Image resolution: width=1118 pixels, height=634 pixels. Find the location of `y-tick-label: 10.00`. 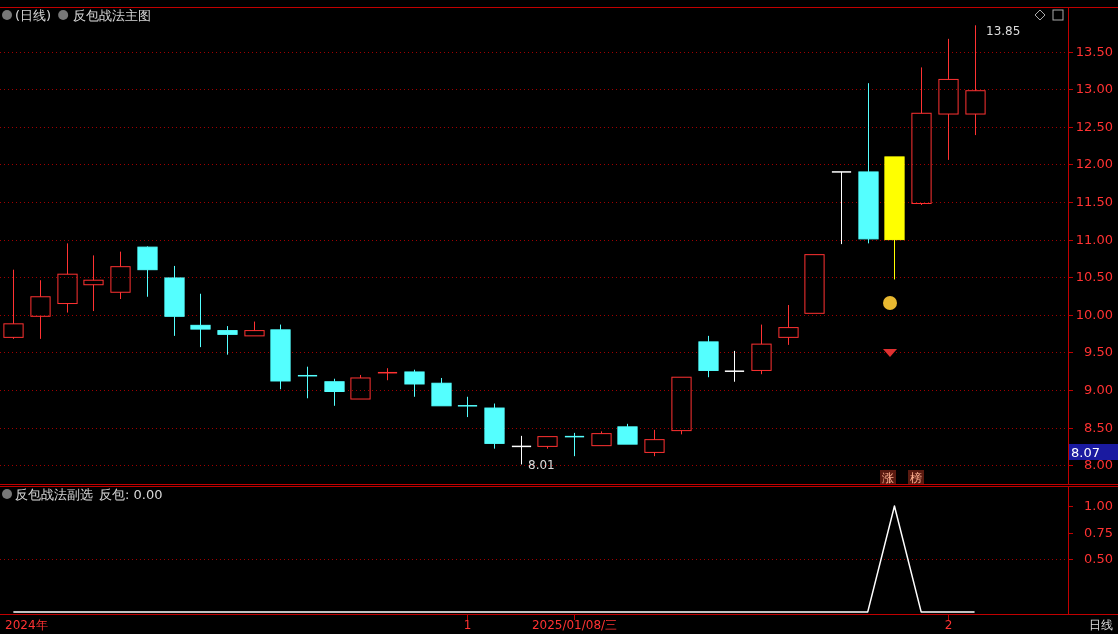

y-tick-label: 10.00 is located at coordinates (1094, 314).